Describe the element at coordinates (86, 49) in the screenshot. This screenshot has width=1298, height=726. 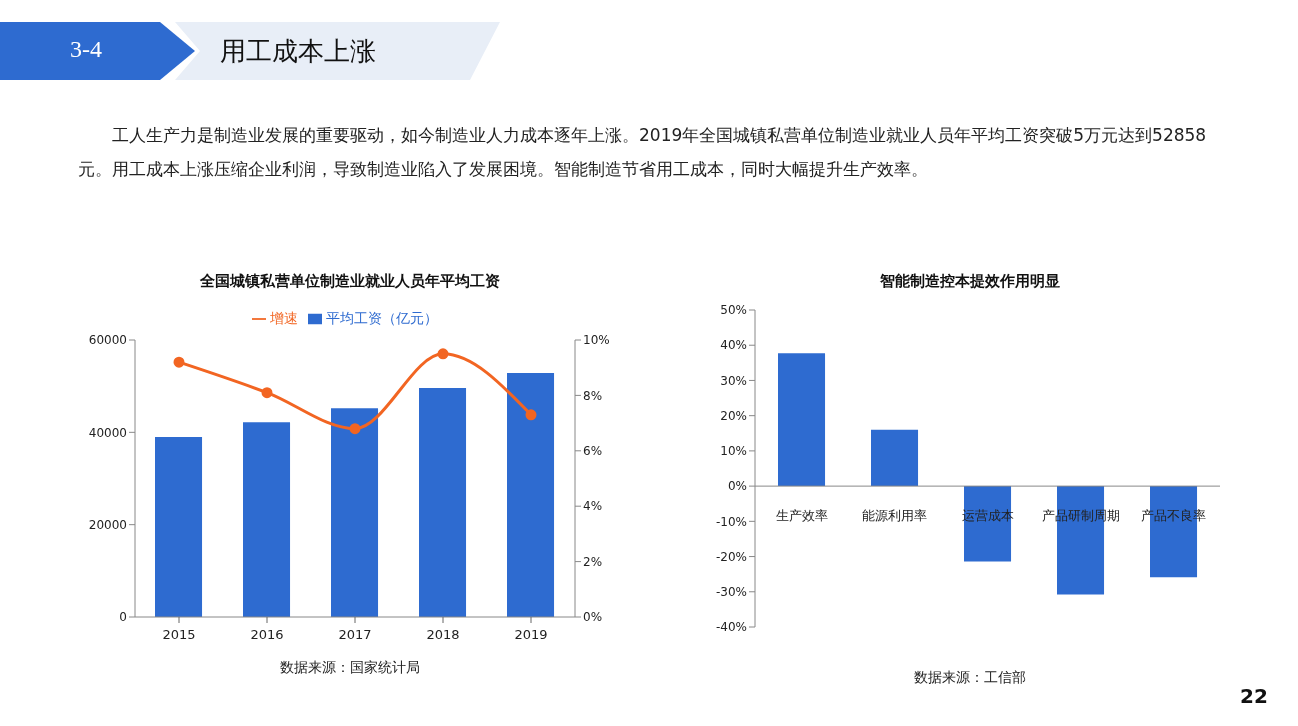
I see `text: 3-4` at that location.